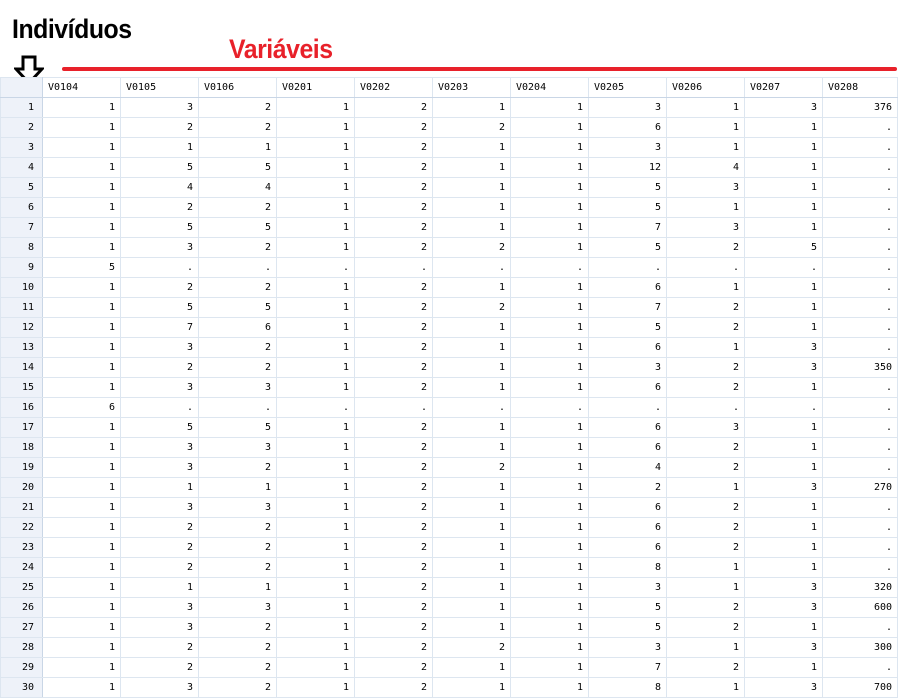  Describe the element at coordinates (860, 687) in the screenshot. I see `data-cell: 700` at that location.